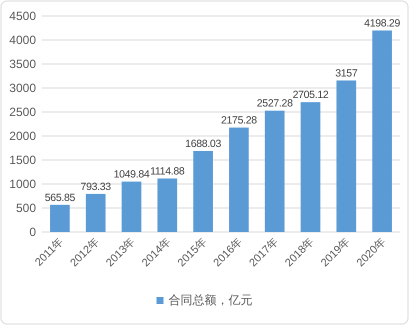  I want to click on y-tick-label: 4000, so click(22, 40).